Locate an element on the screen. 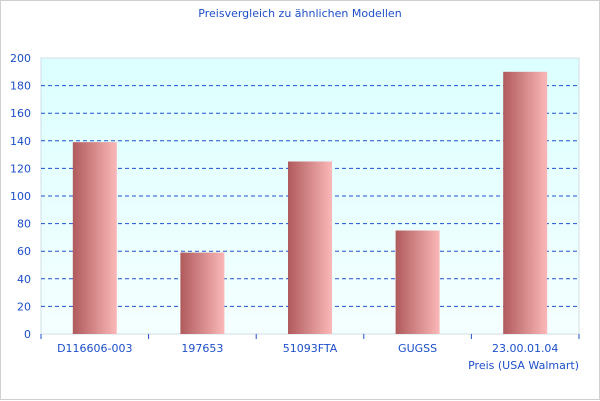  chart-title: Preisvergleich zu ähnlichen Modellen is located at coordinates (299, 13).